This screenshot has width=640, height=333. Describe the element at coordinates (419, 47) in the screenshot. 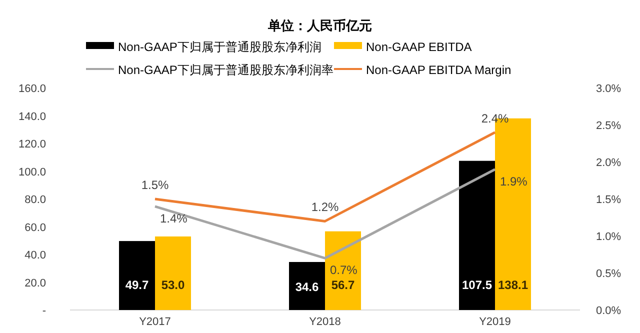

I see `legend-label: Non-GAAP EBITDA` at that location.